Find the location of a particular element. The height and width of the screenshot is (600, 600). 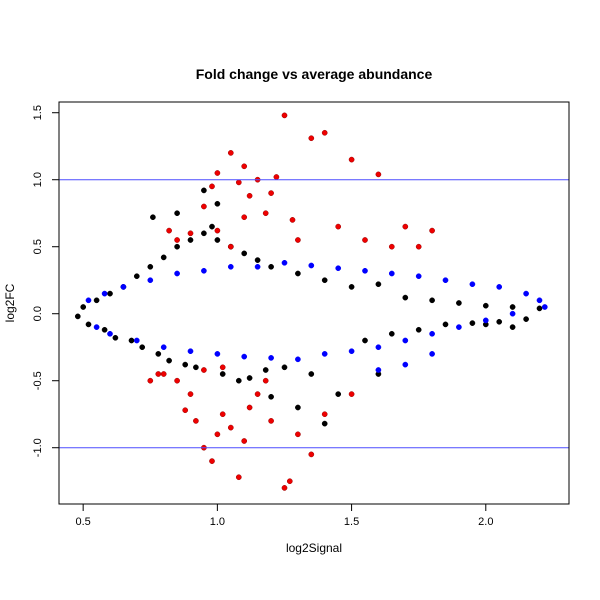

y-axis-title: log2FC is located at coordinates (10, 302).